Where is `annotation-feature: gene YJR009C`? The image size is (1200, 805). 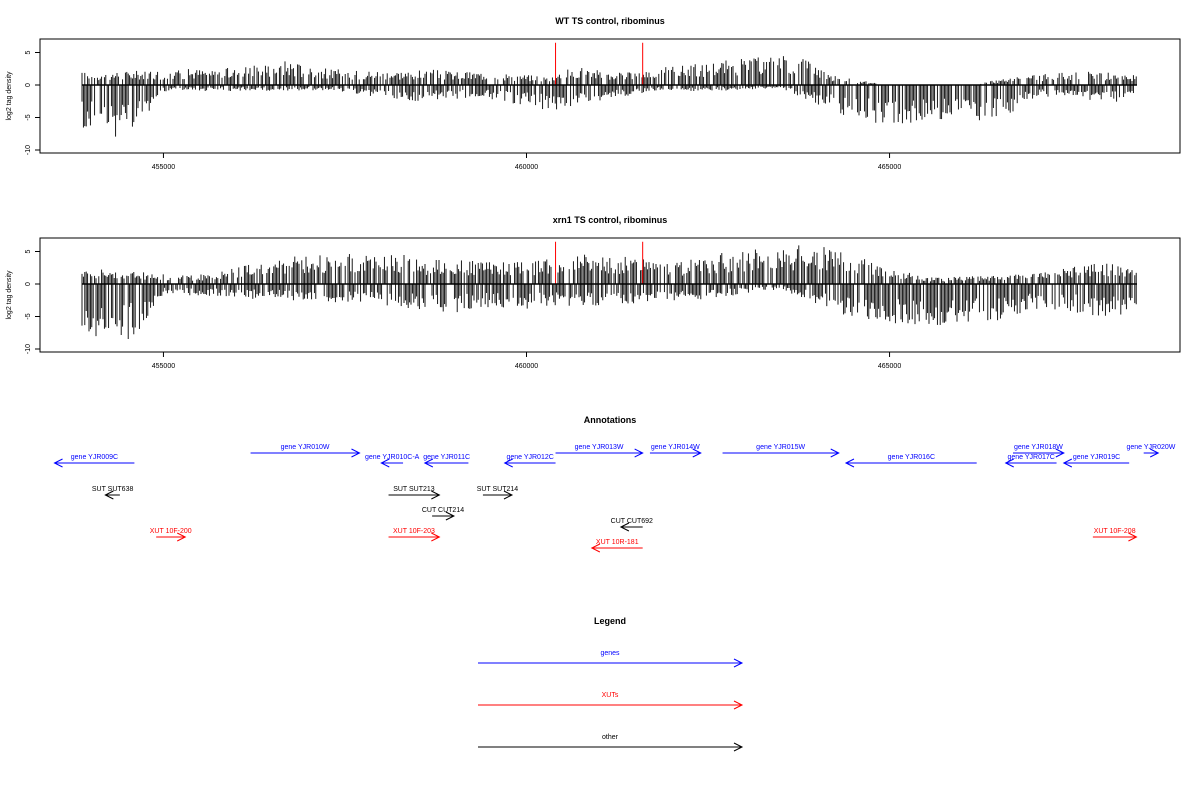 annotation-feature: gene YJR009C is located at coordinates (94, 461).